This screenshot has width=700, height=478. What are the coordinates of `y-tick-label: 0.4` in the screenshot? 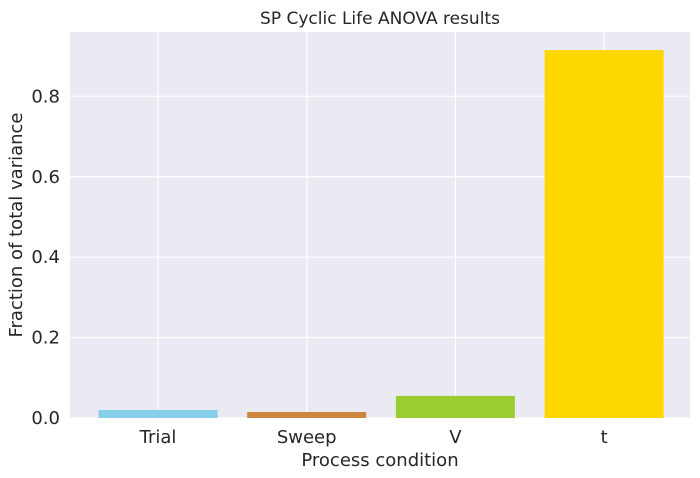 It's located at (45, 257).